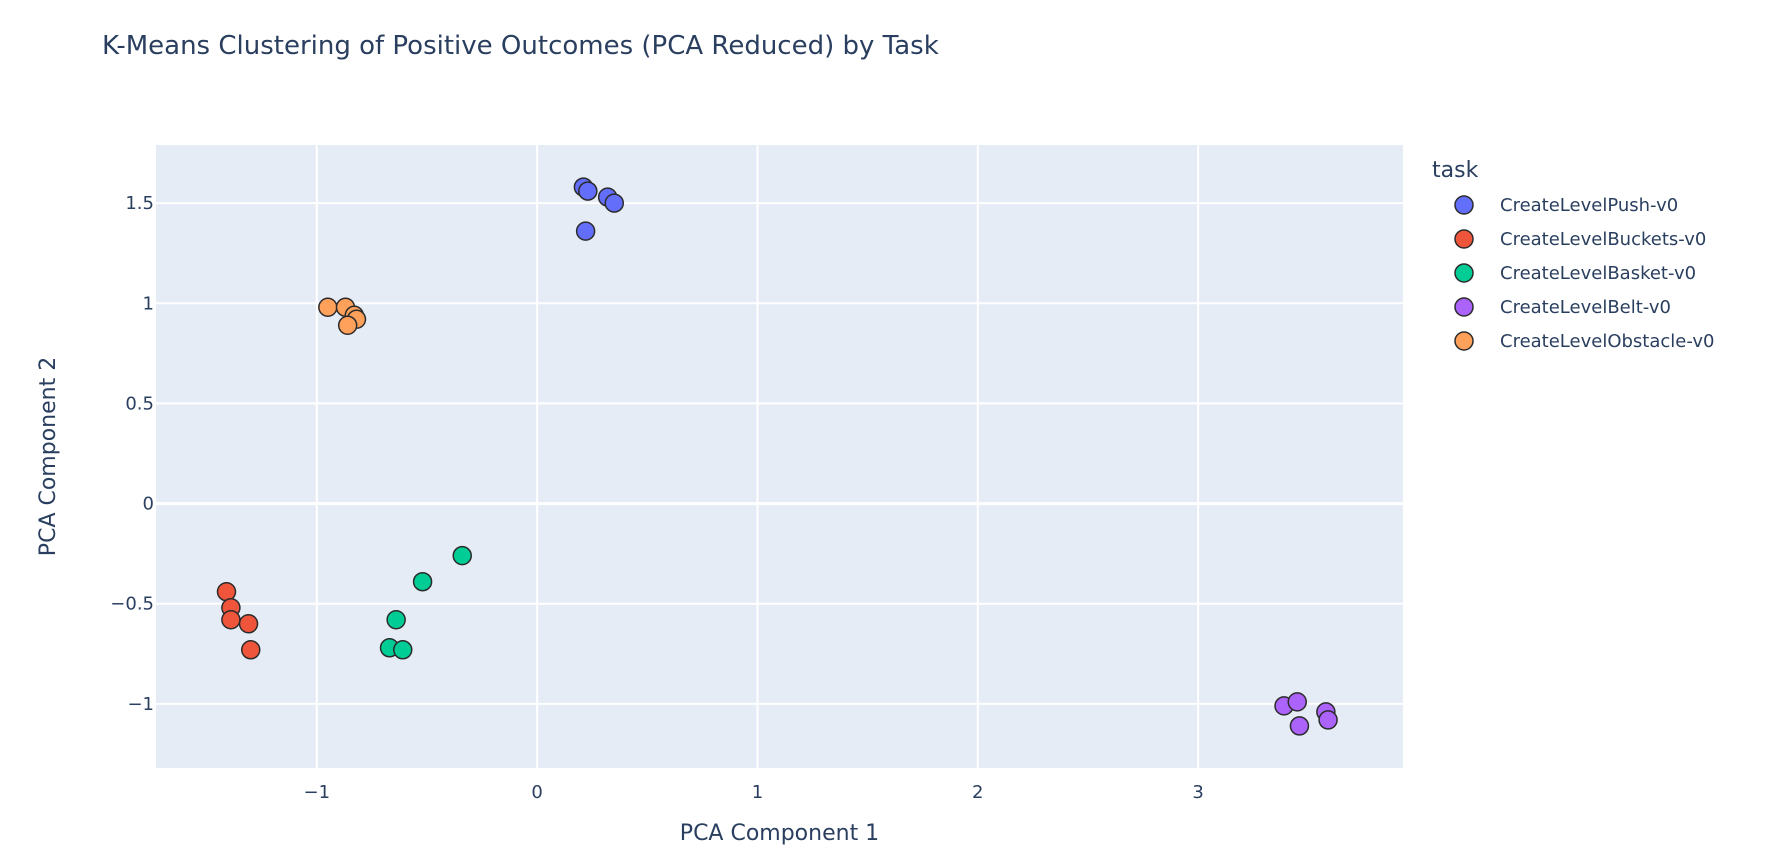  Describe the element at coordinates (1585, 307) in the screenshot. I see `legend-label: CreateLevelBelt-v0` at that location.